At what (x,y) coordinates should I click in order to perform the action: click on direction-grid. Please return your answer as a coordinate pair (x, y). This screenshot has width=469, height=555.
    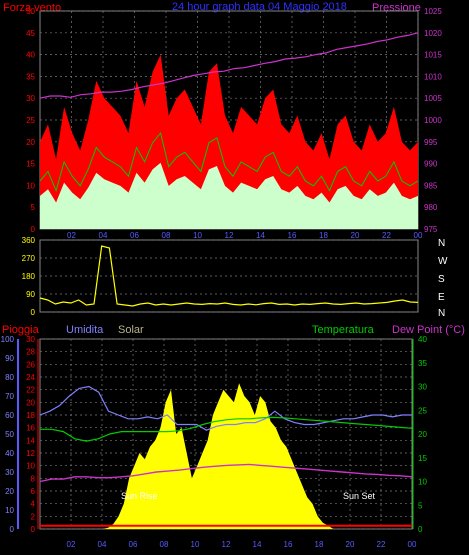
    Looking at the image, I should click on (229, 276).